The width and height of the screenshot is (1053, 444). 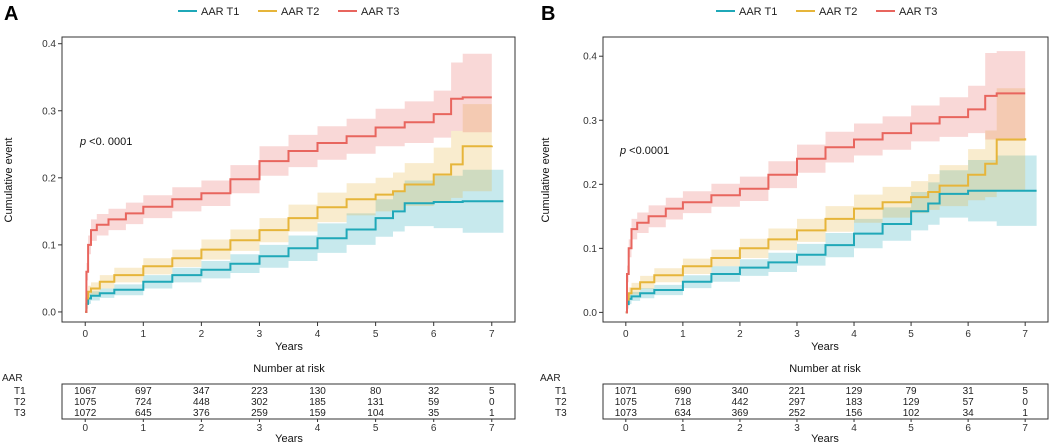 What do you see at coordinates (317, 413) in the screenshot?
I see `risk-cell: 159` at bounding box center [317, 413].